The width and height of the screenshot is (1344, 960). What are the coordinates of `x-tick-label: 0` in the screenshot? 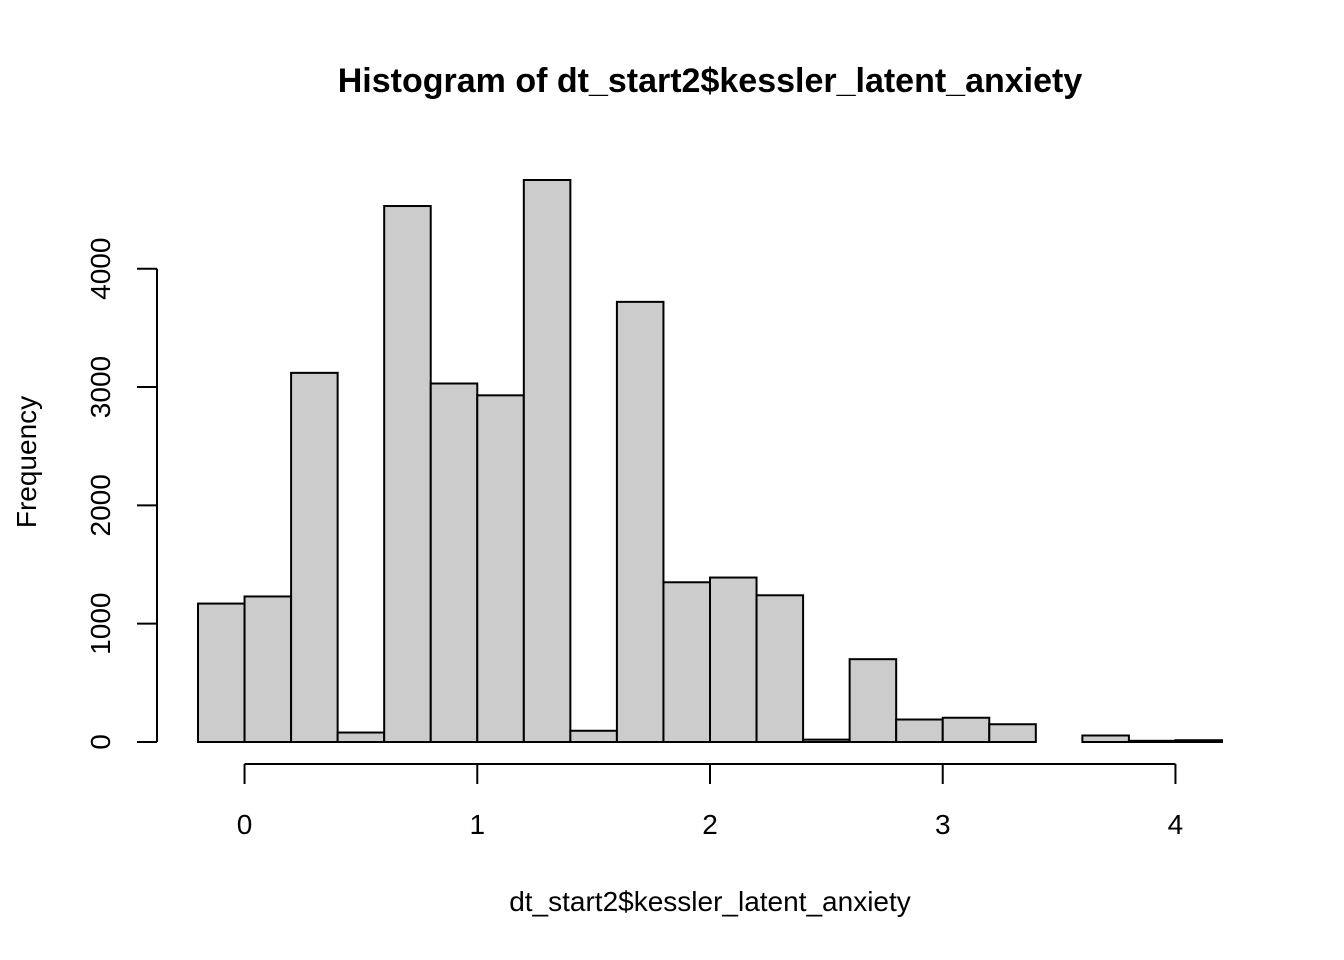 It's located at (245, 824).